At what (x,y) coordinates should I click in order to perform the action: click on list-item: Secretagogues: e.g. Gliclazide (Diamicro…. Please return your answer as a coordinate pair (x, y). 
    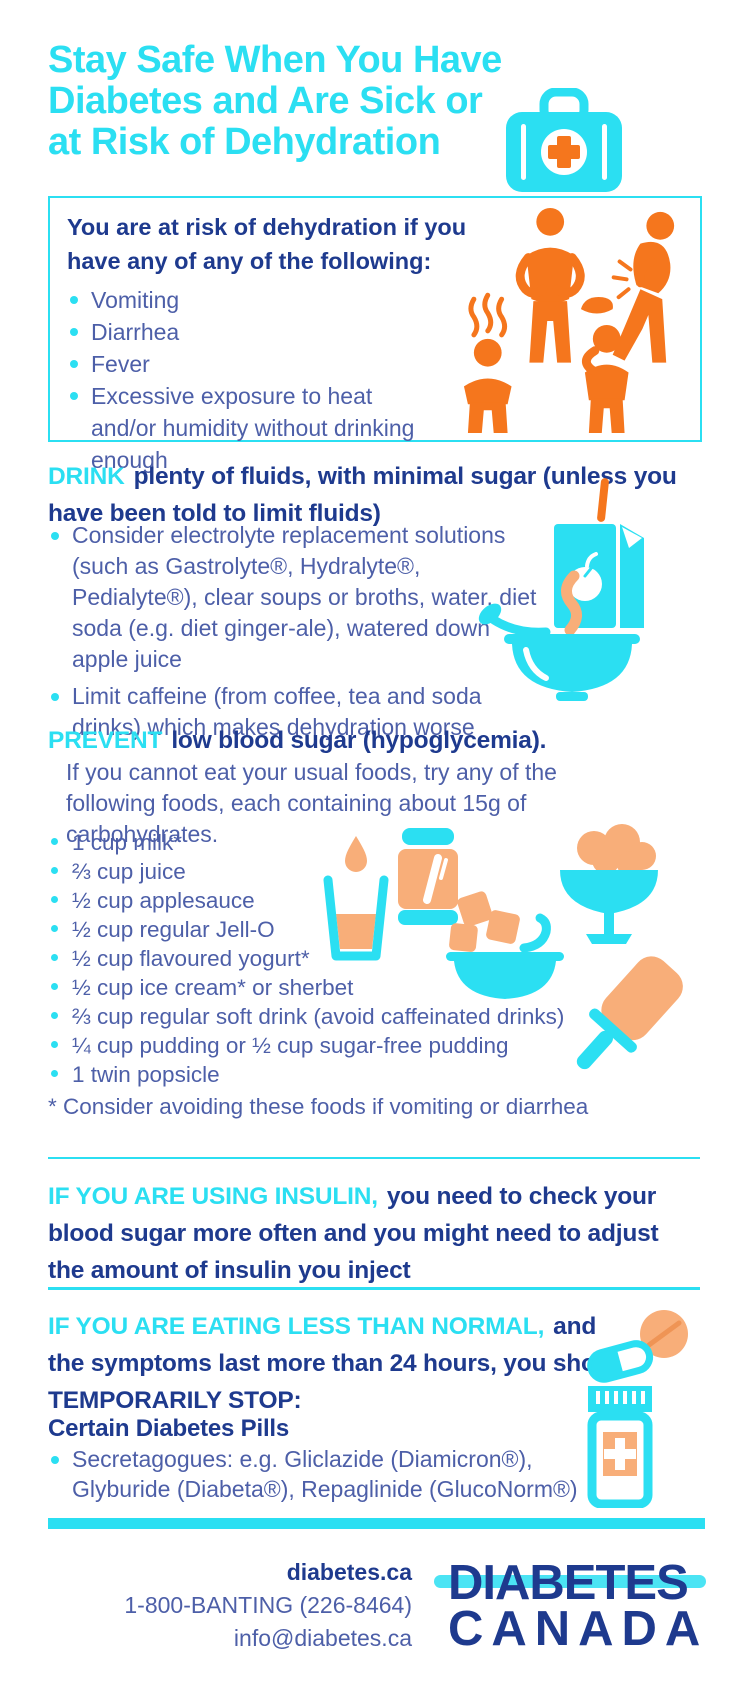
    Looking at the image, I should click on (328, 1474).